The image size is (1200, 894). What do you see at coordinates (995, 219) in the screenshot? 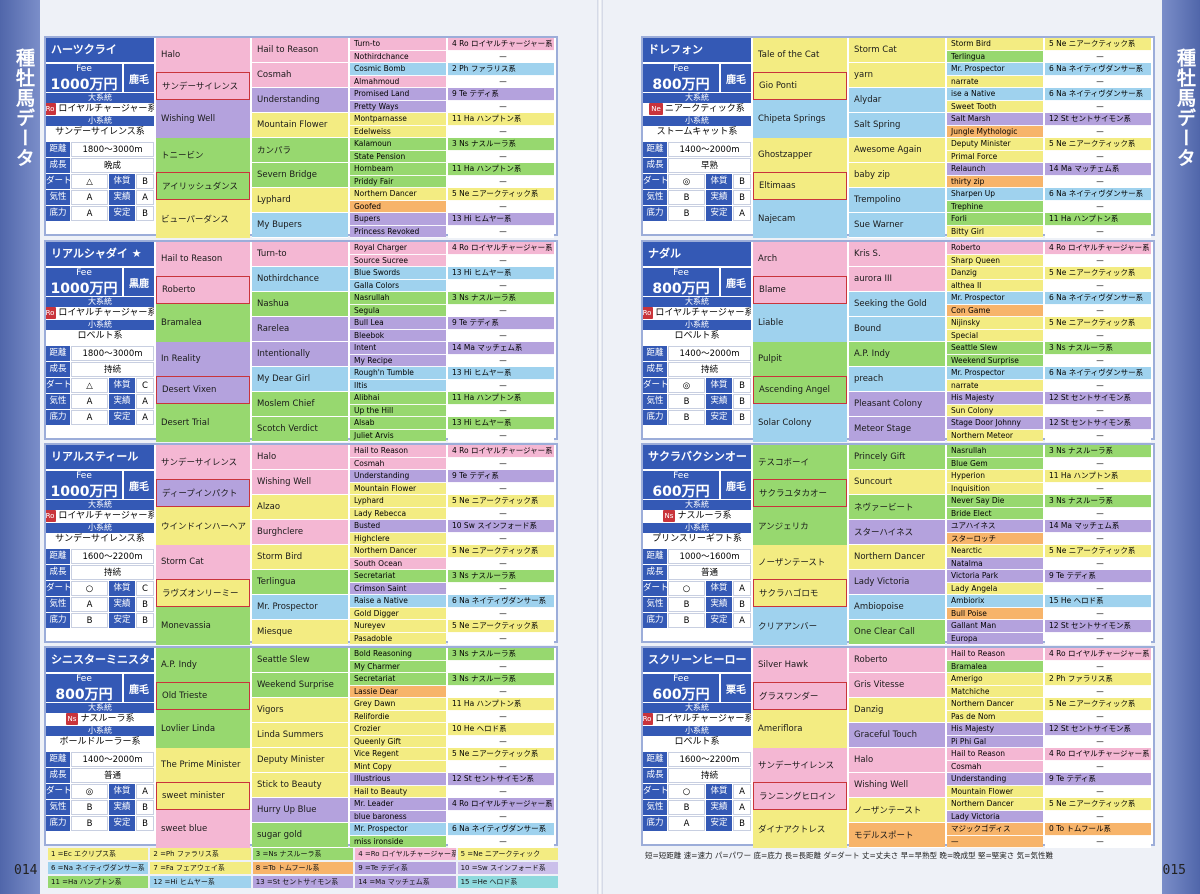
I see `ancestor-name: Forli` at bounding box center [995, 219].